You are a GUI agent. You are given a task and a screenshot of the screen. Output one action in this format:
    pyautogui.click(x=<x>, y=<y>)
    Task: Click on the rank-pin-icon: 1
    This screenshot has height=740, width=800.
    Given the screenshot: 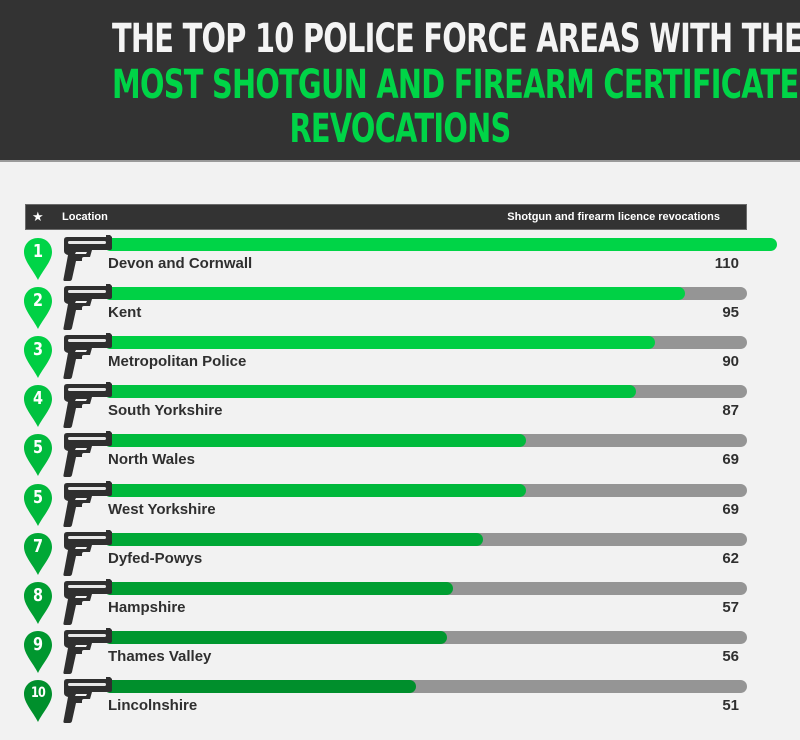 What is the action you would take?
    pyautogui.click(x=38, y=259)
    